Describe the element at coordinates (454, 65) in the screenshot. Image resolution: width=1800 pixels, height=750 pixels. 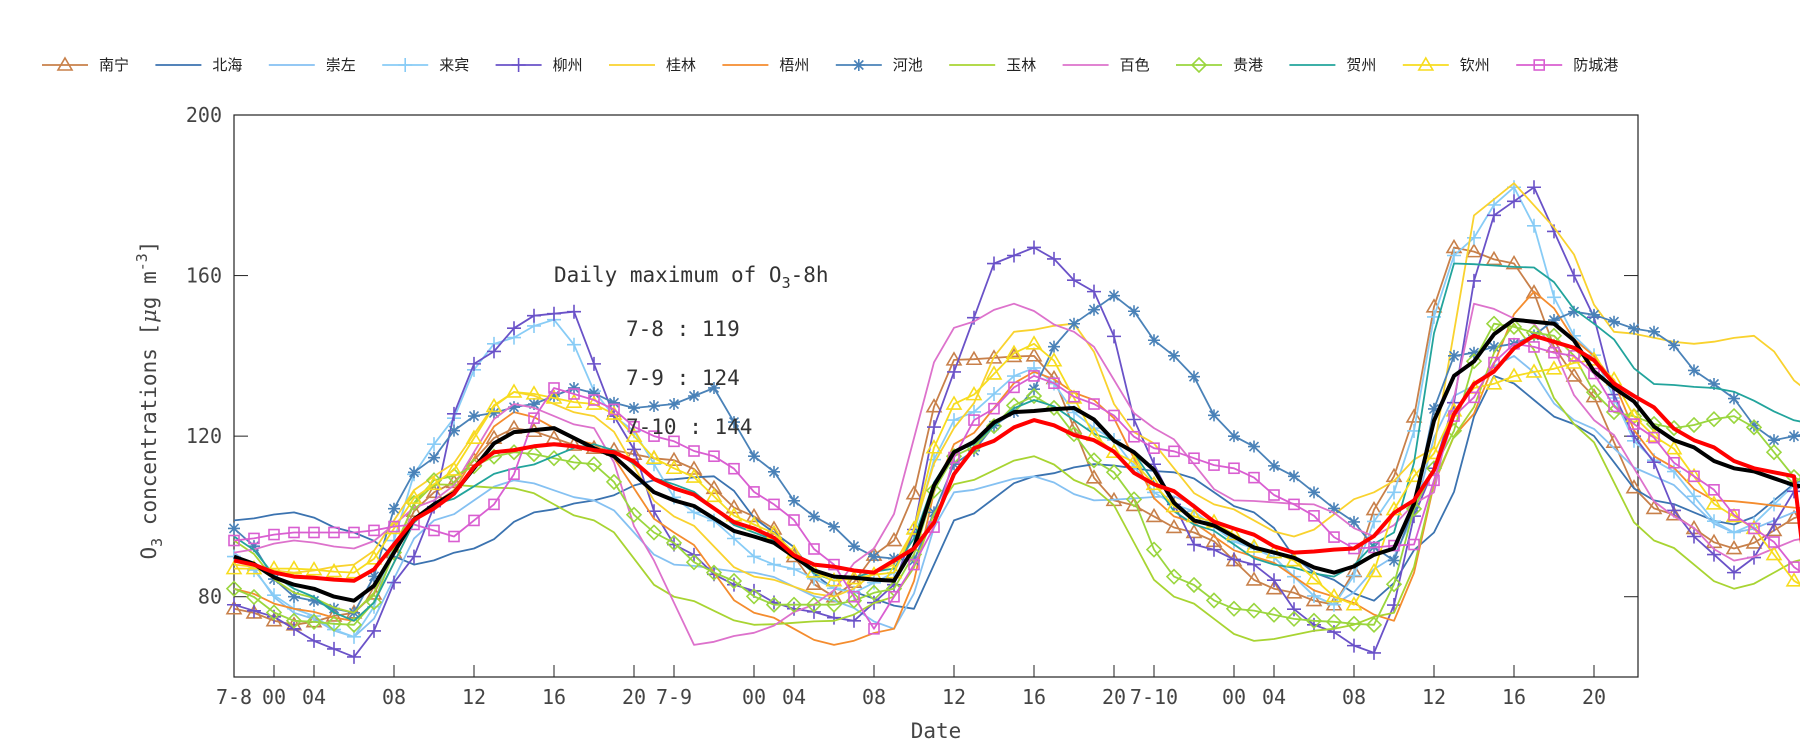
I see `legend-label: 来宾` at that location.